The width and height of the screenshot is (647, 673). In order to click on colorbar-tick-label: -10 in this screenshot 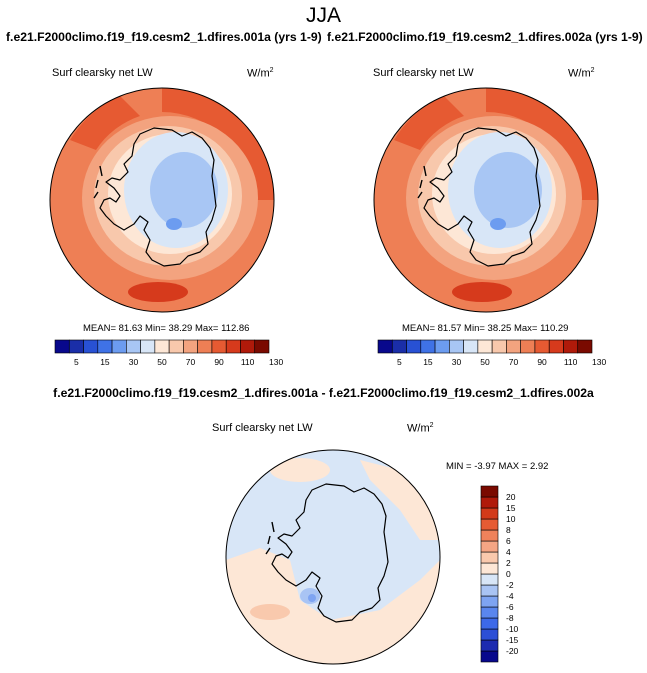, I will do `click(512, 629)`.